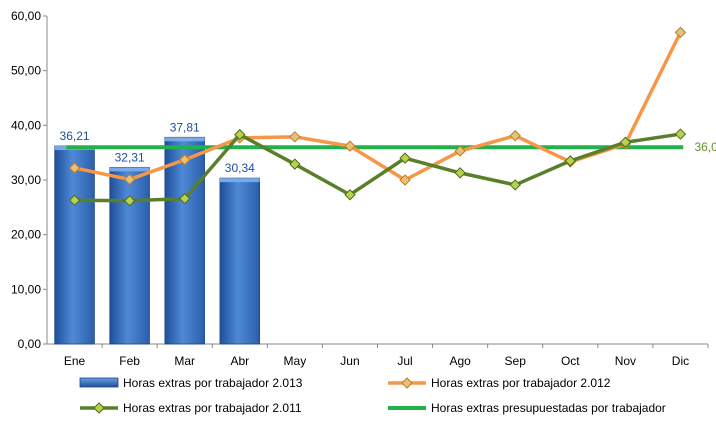  I want to click on bar-data-label: 32,31, so click(130, 157).